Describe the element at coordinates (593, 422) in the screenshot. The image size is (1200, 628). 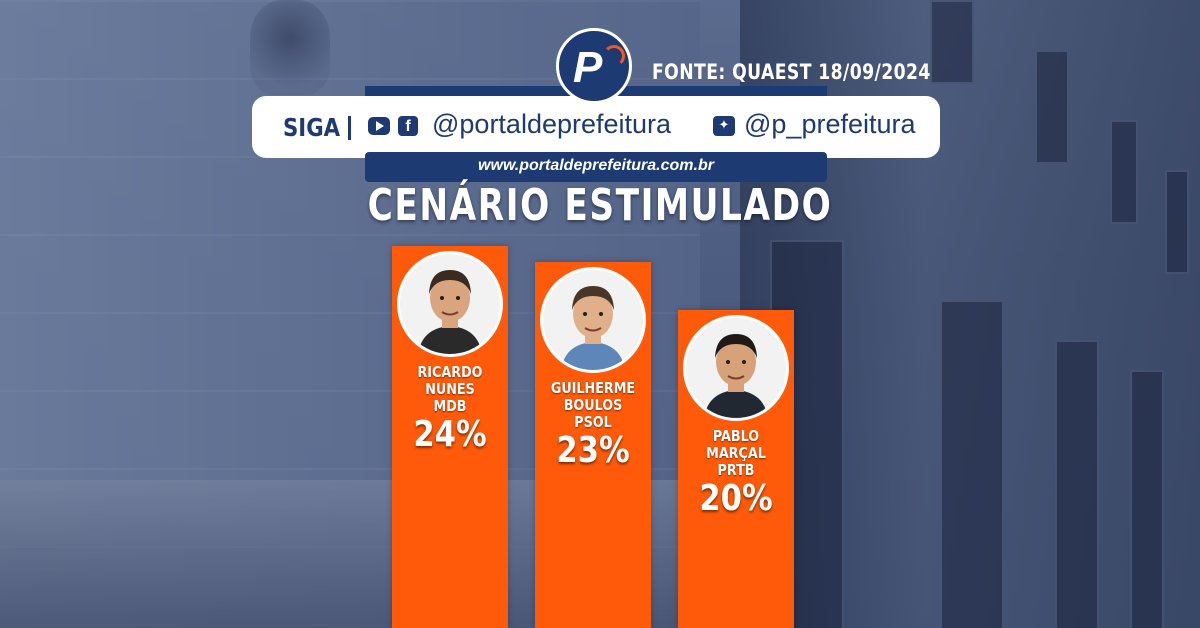
I see `candidate-party: PSOL` at that location.